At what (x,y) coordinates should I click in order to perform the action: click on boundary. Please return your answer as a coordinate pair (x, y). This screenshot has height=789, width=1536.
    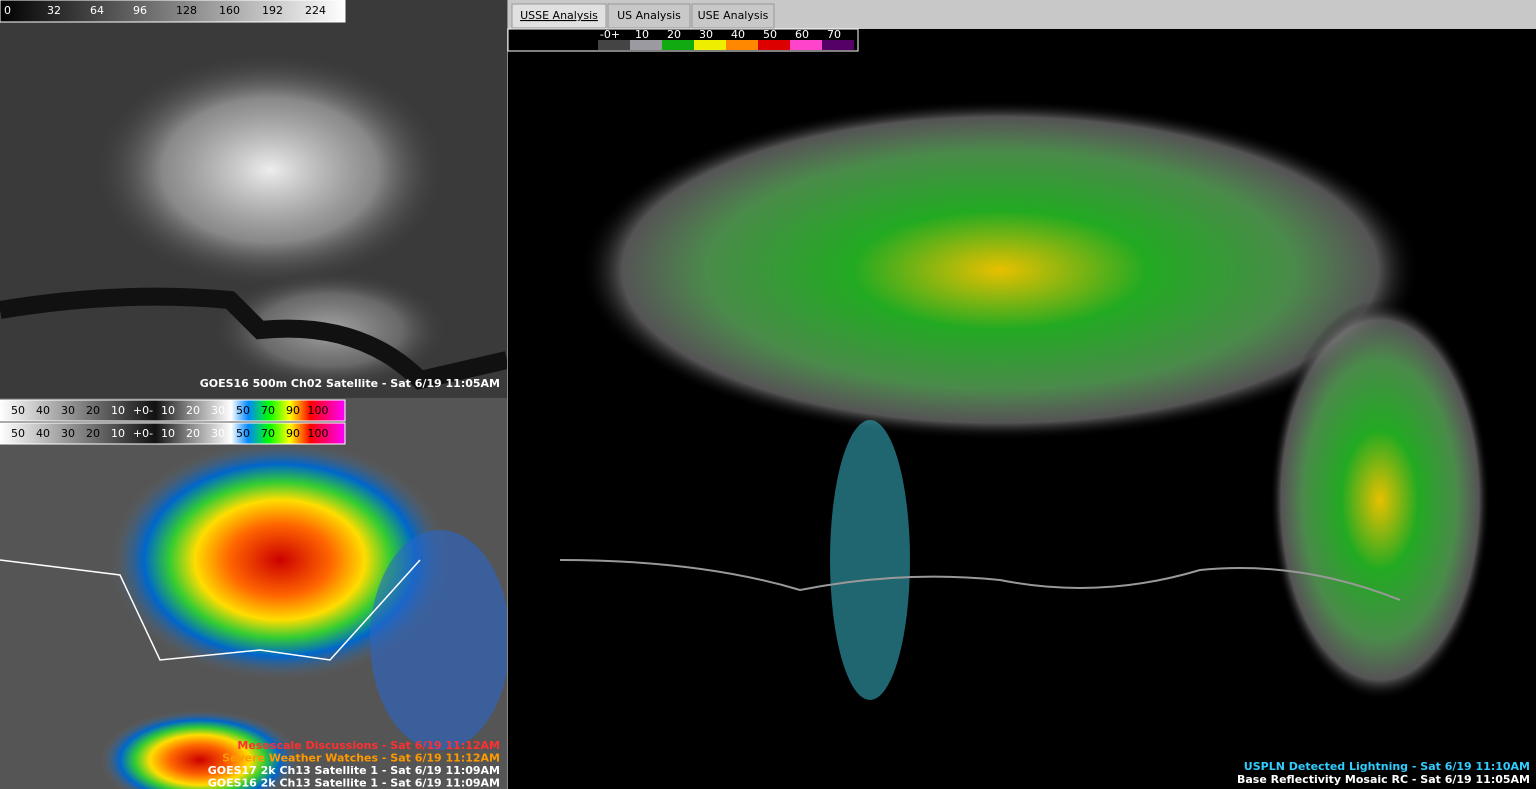
    Looking at the image, I should click on (210, 610).